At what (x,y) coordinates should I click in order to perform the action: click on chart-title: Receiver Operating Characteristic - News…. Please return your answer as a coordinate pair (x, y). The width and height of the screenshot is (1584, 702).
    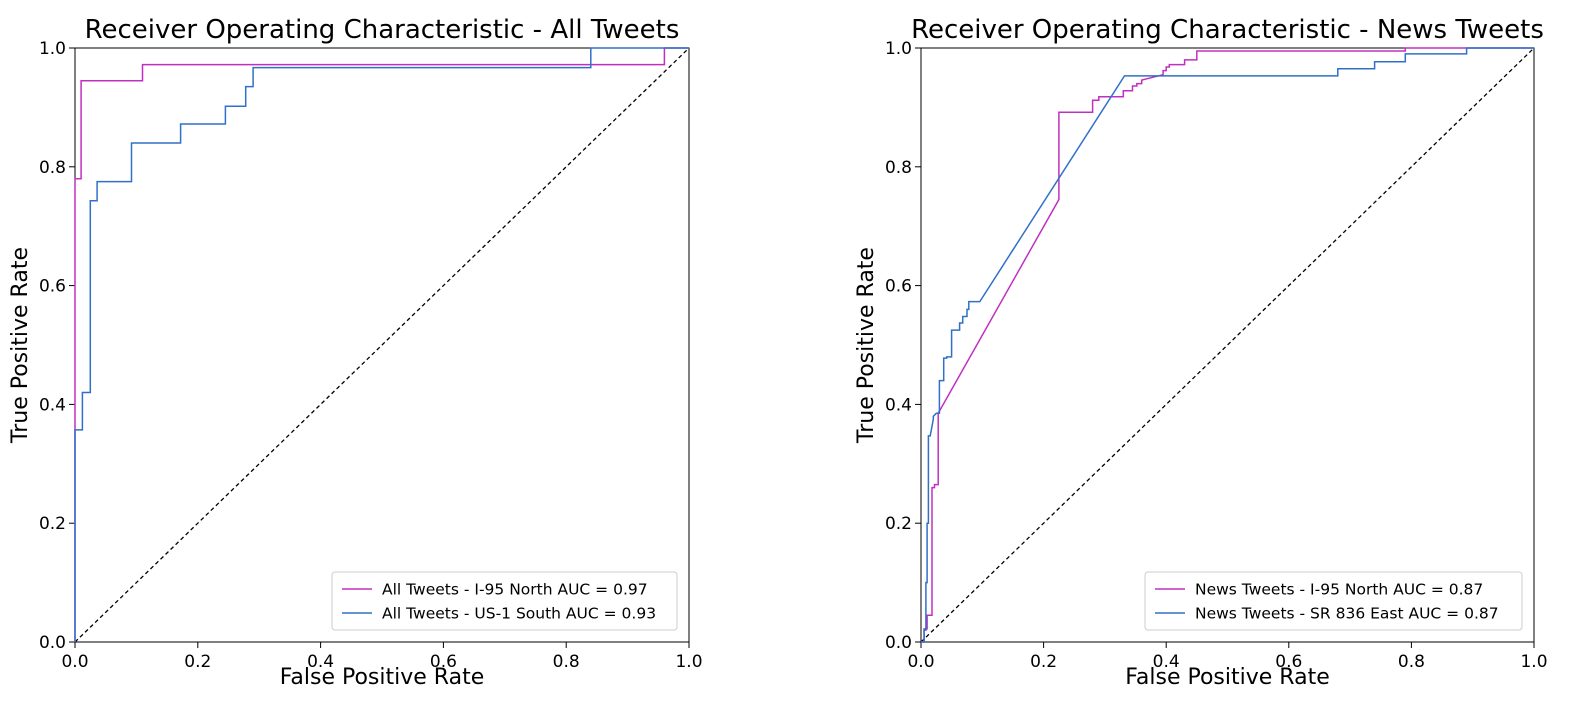
    Looking at the image, I should click on (1227, 30).